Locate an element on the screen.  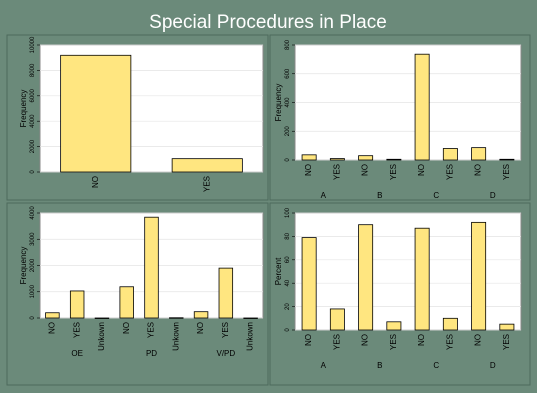
figure-title: Special Procedures in Place is located at coordinates (268, 22).